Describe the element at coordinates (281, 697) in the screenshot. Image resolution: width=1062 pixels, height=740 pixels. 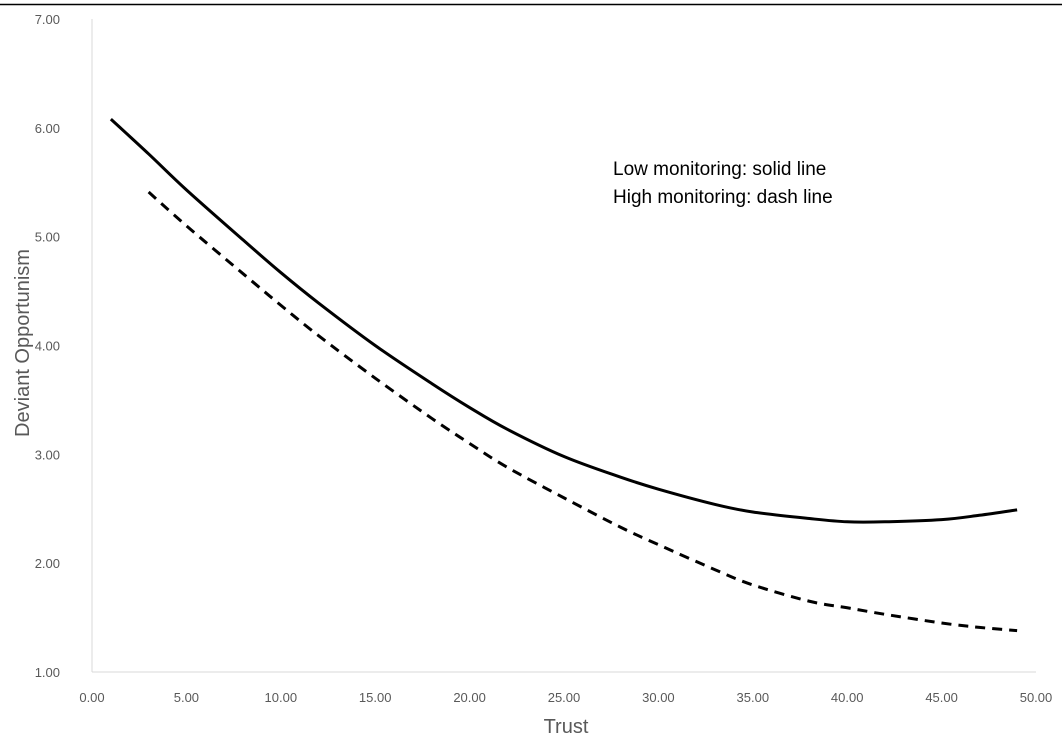
I see `x-tick-label: 10.00` at that location.